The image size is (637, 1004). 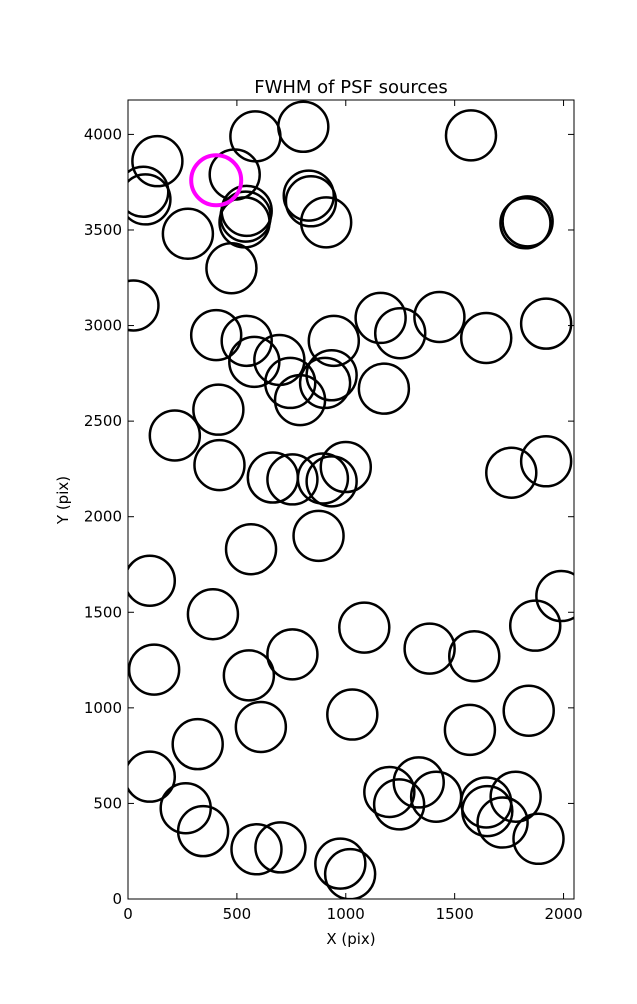 What do you see at coordinates (455, 914) in the screenshot?
I see `x-tick-label: 1500` at bounding box center [455, 914].